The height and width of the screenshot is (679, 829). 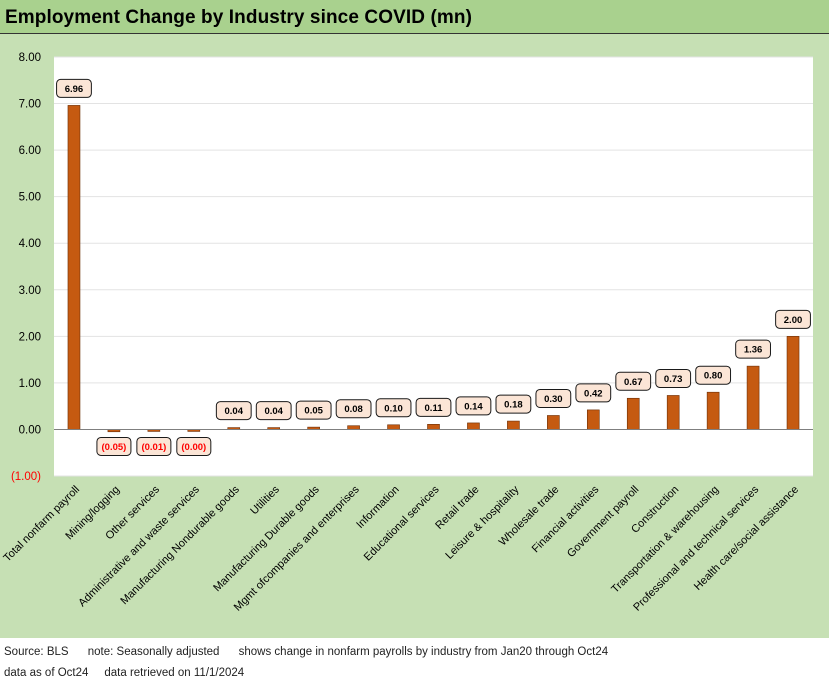 I want to click on data-label-text: 0.18, so click(x=513, y=405).